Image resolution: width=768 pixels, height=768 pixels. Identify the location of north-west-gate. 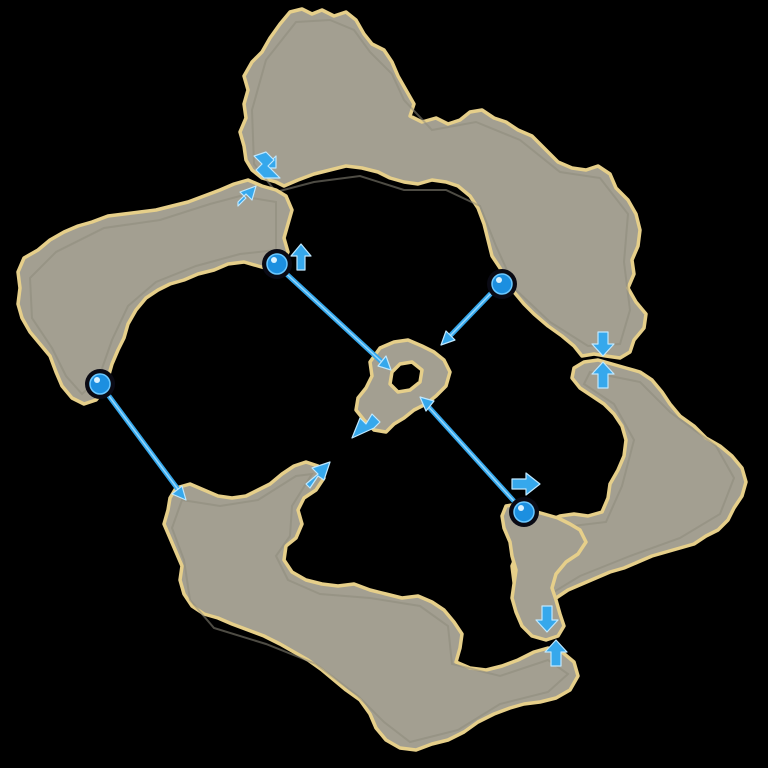
(259, 179).